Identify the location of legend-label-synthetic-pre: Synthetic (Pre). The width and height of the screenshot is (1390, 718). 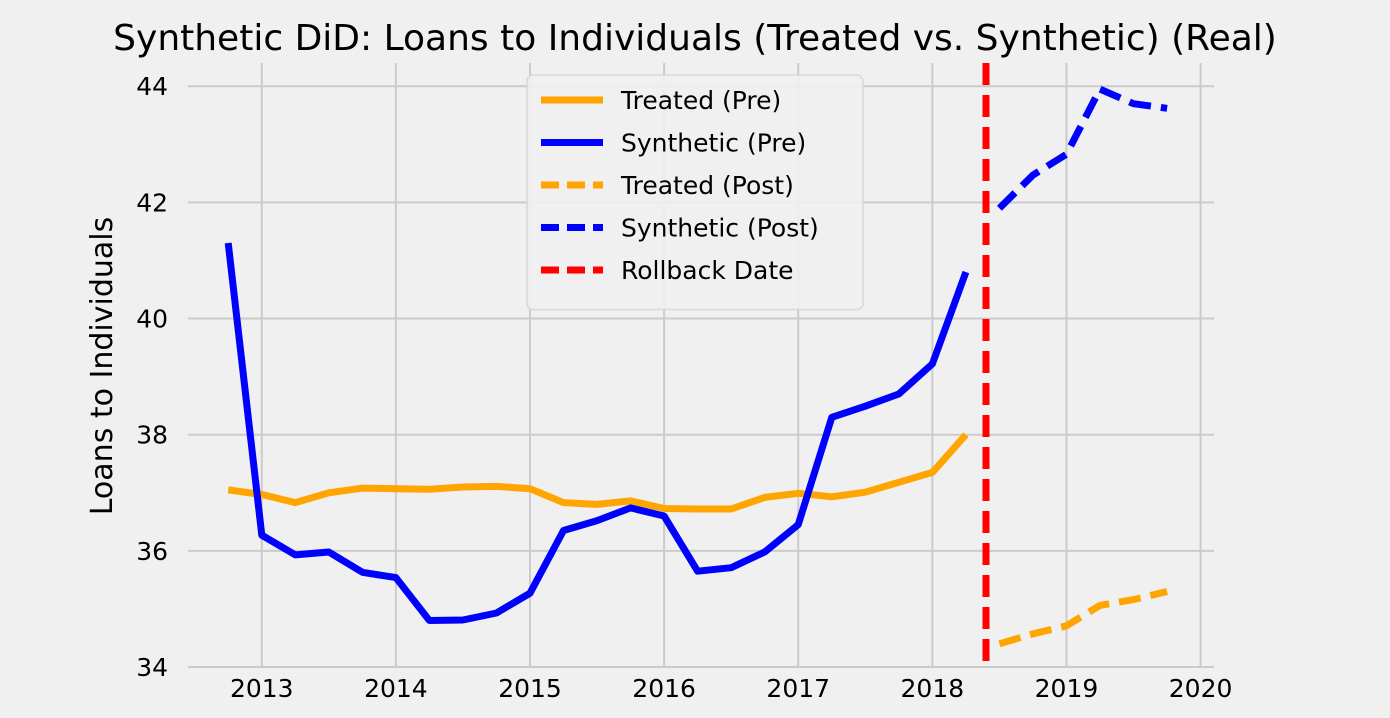
(713, 143).